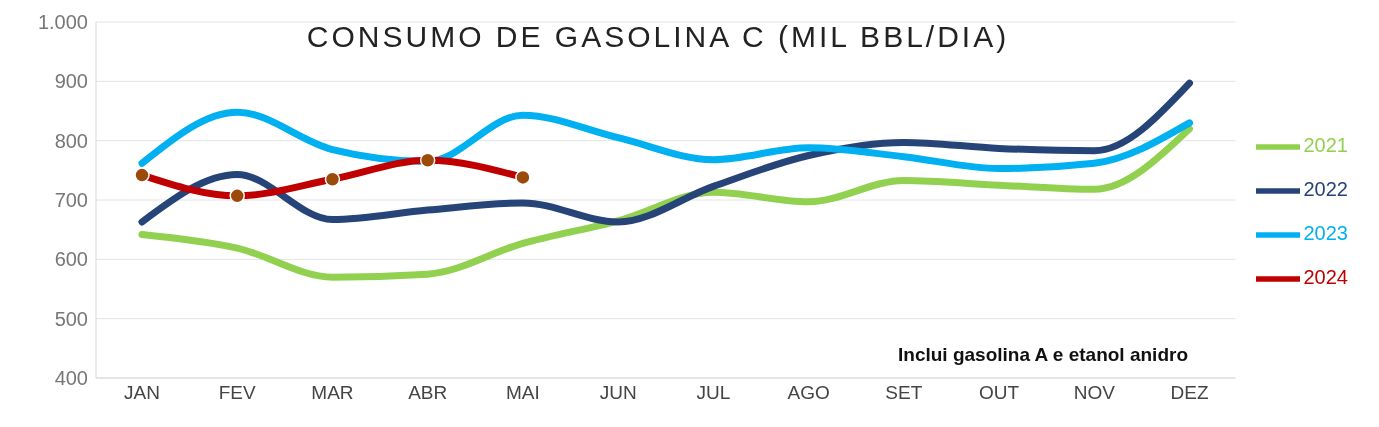  Describe the element at coordinates (713, 393) in the screenshot. I see `x-tick-label: JUL` at that location.